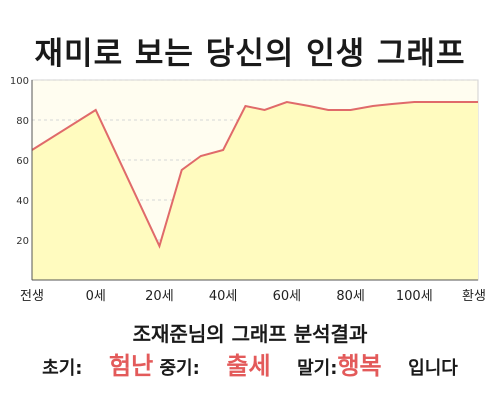 The width and height of the screenshot is (500, 400). I want to click on x-tick-label: 80세, so click(350, 296).